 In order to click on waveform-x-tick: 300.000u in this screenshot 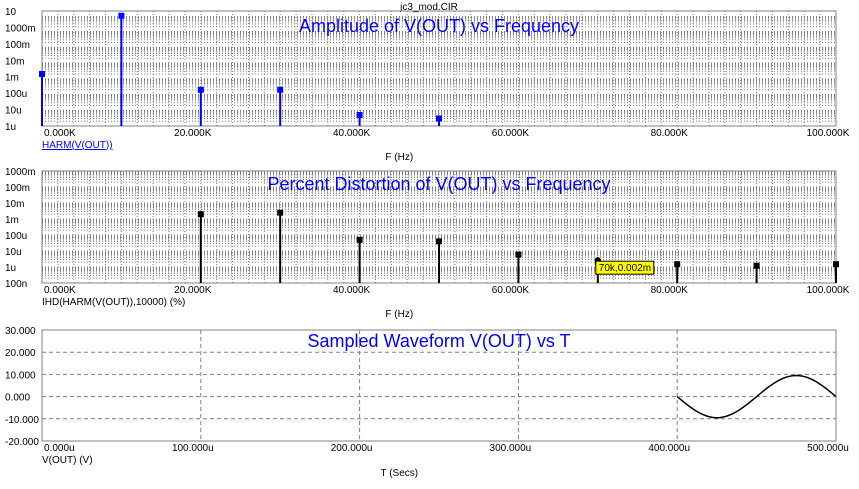, I will do `click(511, 448)`.